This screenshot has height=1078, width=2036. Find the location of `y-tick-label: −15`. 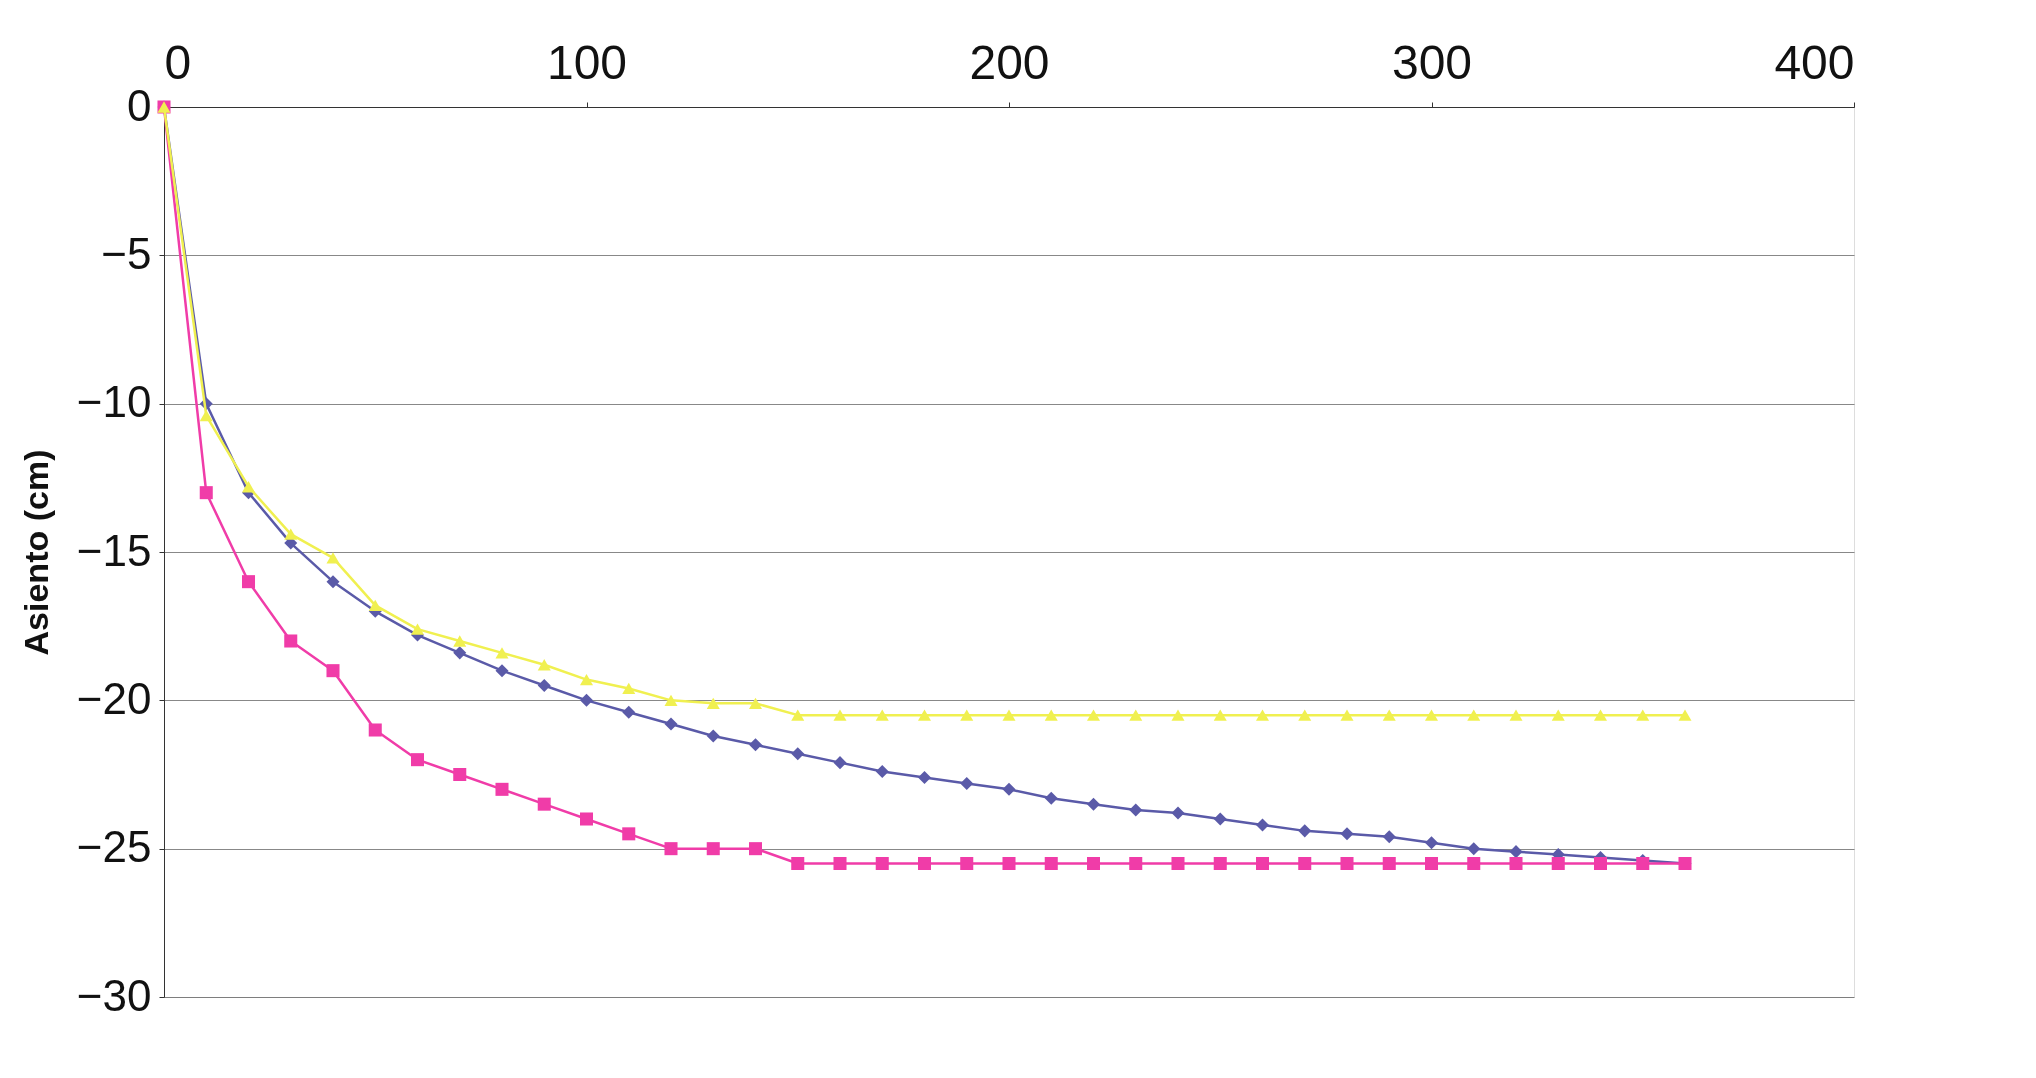

y-tick-label: −15 is located at coordinates (114, 550).